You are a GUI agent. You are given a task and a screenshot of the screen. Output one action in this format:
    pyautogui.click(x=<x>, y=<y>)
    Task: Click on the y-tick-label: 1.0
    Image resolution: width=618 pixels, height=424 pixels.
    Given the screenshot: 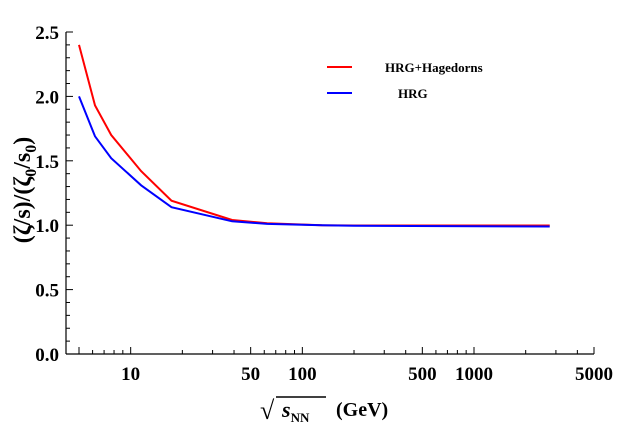 What is the action you would take?
    pyautogui.click(x=47, y=226)
    